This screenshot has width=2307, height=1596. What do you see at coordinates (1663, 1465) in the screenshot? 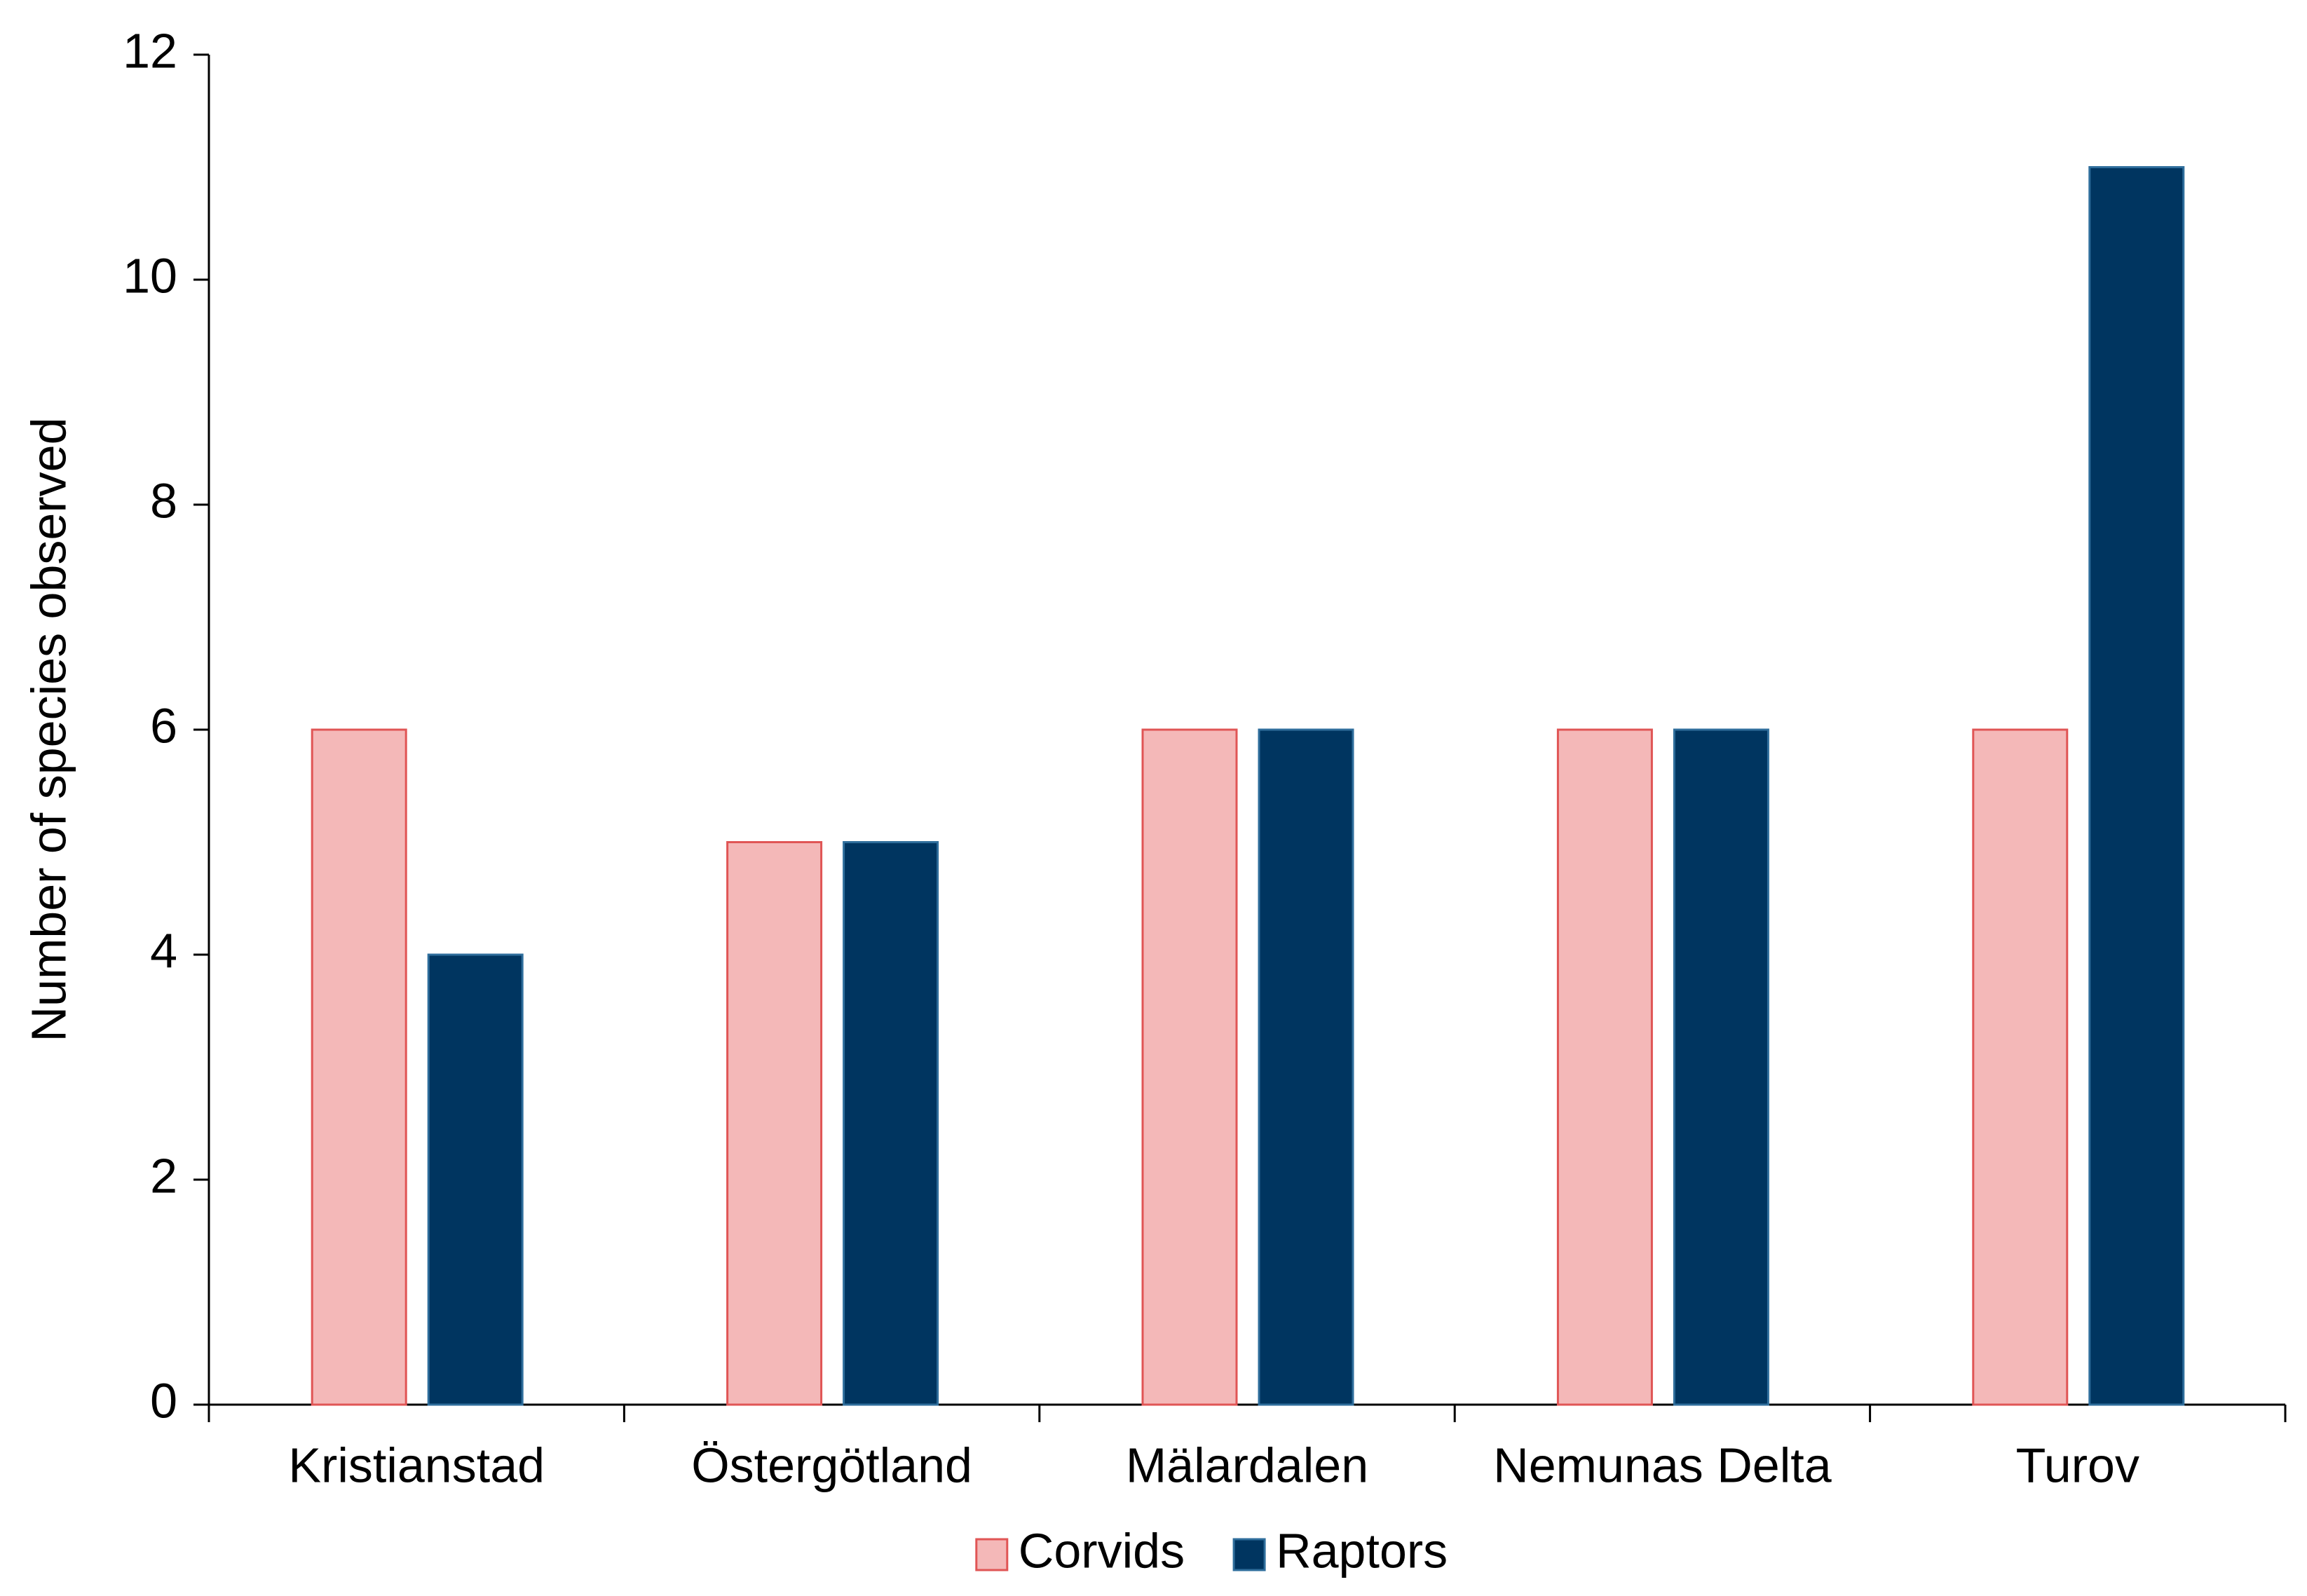
I see `x-tick-label: Nemunas Delta` at bounding box center [1663, 1465].